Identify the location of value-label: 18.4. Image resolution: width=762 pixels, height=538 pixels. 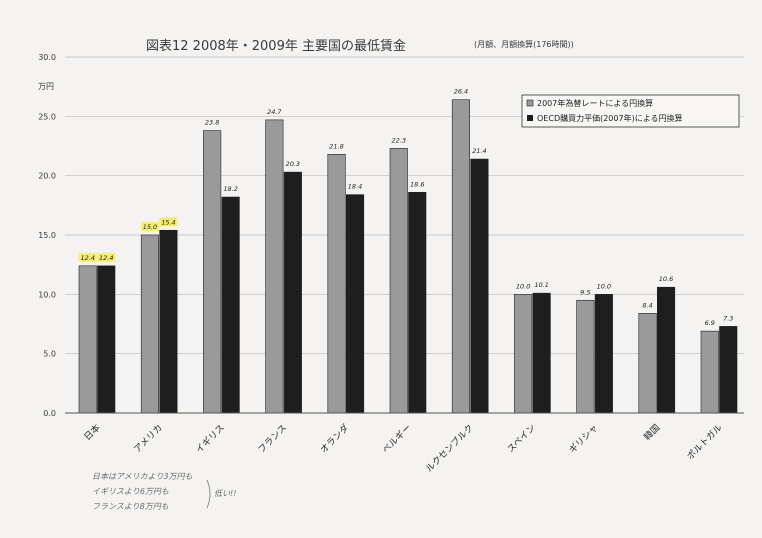
(355, 187).